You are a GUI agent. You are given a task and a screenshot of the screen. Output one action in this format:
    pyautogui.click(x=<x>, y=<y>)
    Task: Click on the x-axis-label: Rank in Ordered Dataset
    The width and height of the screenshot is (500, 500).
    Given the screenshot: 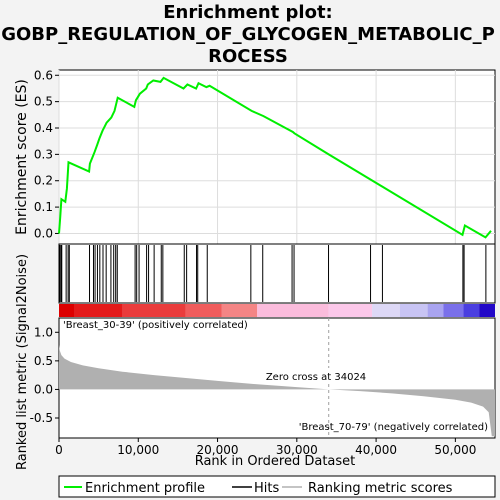 What is the action you would take?
    pyautogui.click(x=275, y=461)
    